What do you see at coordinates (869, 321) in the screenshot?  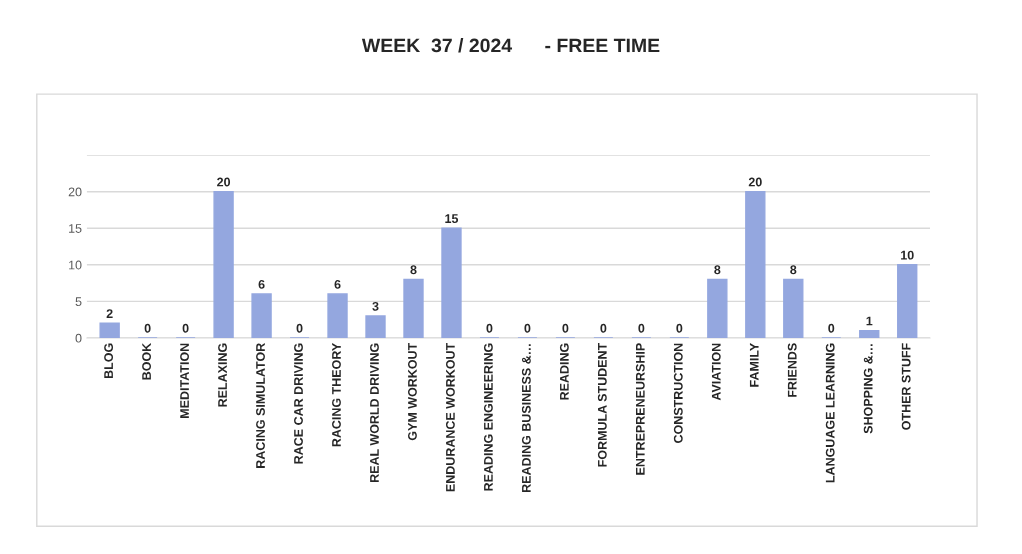 I see `data-label: 1` at bounding box center [869, 321].